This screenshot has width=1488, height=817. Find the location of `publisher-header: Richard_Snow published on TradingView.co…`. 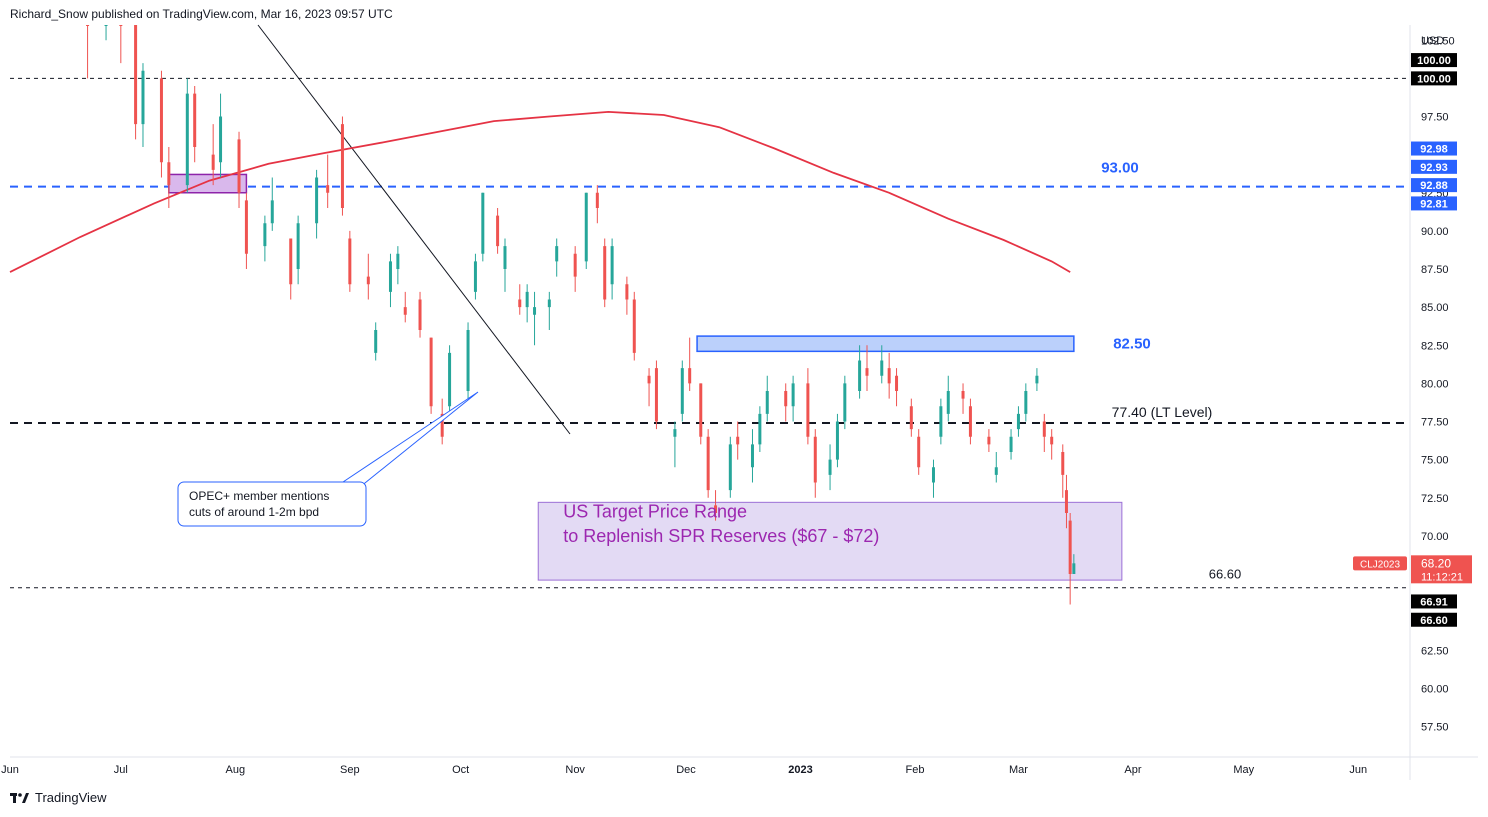

publisher-header: Richard_Snow published on TradingView.co… is located at coordinates (201, 14).